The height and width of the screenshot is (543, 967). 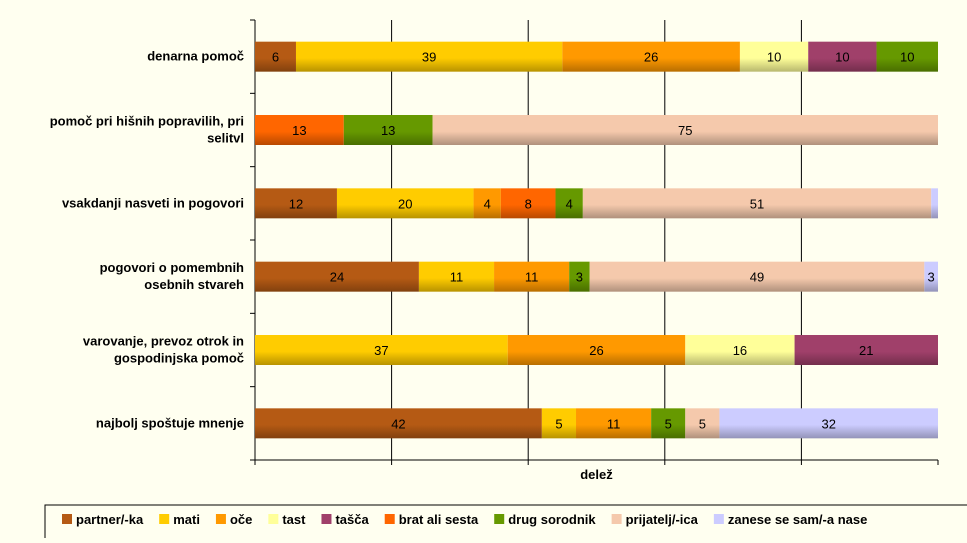 I want to click on data-label: 37, so click(x=381, y=350).